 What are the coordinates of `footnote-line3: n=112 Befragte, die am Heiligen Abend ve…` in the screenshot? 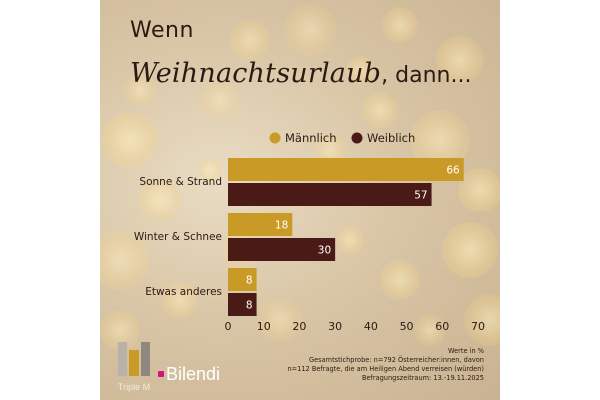 It's located at (385, 369).